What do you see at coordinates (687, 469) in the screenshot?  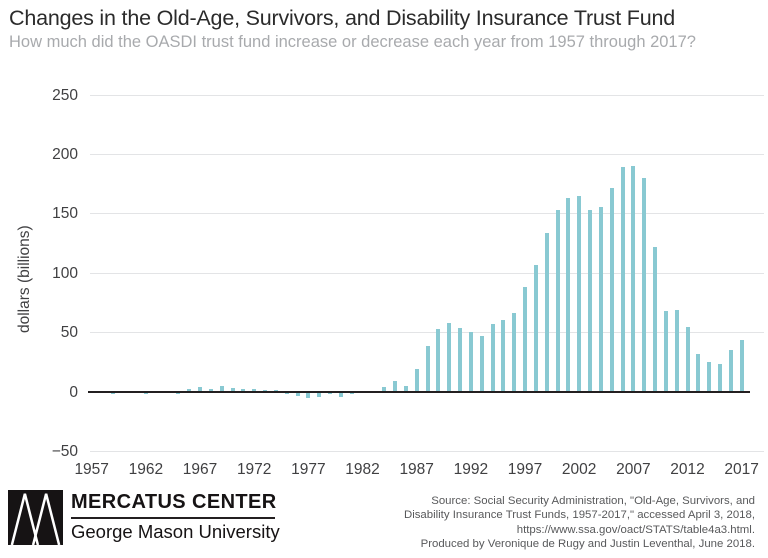 I see `x-tick-label-2012: 2012` at bounding box center [687, 469].